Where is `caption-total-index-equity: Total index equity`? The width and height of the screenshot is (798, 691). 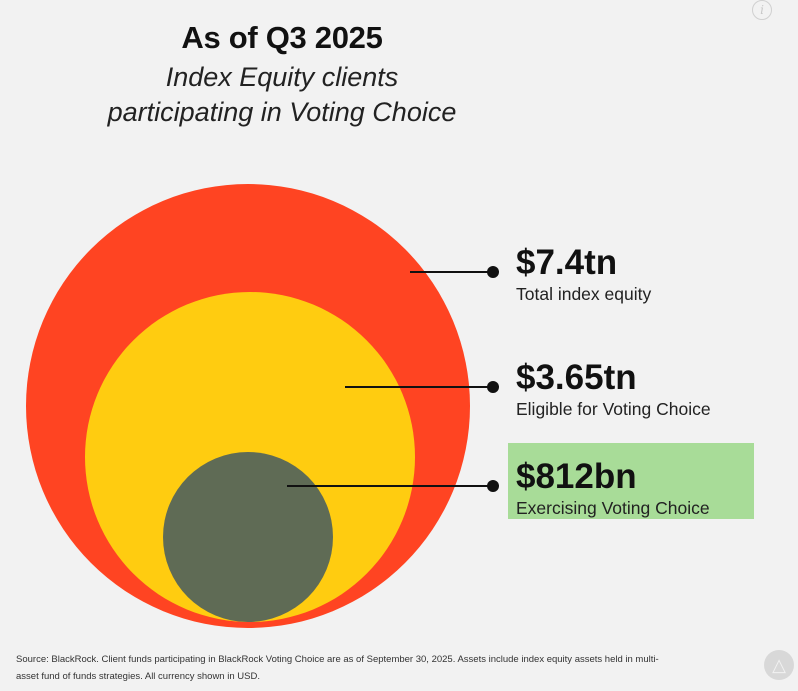
caption-total-index-equity: Total index equity is located at coordinates (583, 294).